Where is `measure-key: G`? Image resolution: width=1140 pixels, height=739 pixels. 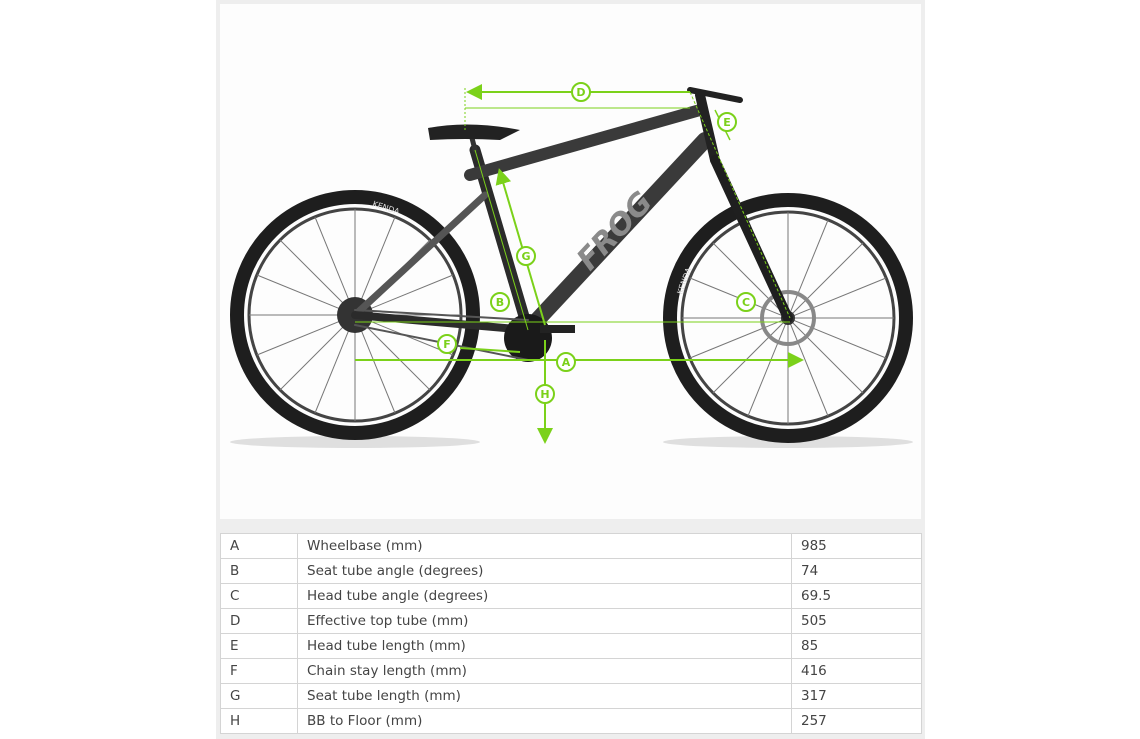 measure-key: G is located at coordinates (259, 696).